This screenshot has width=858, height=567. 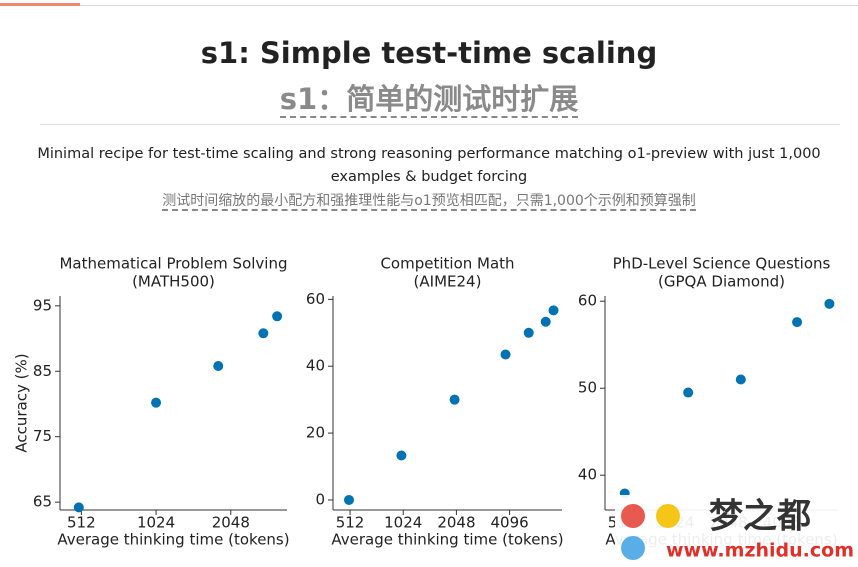 I want to click on top-rule, so click(x=429, y=5).